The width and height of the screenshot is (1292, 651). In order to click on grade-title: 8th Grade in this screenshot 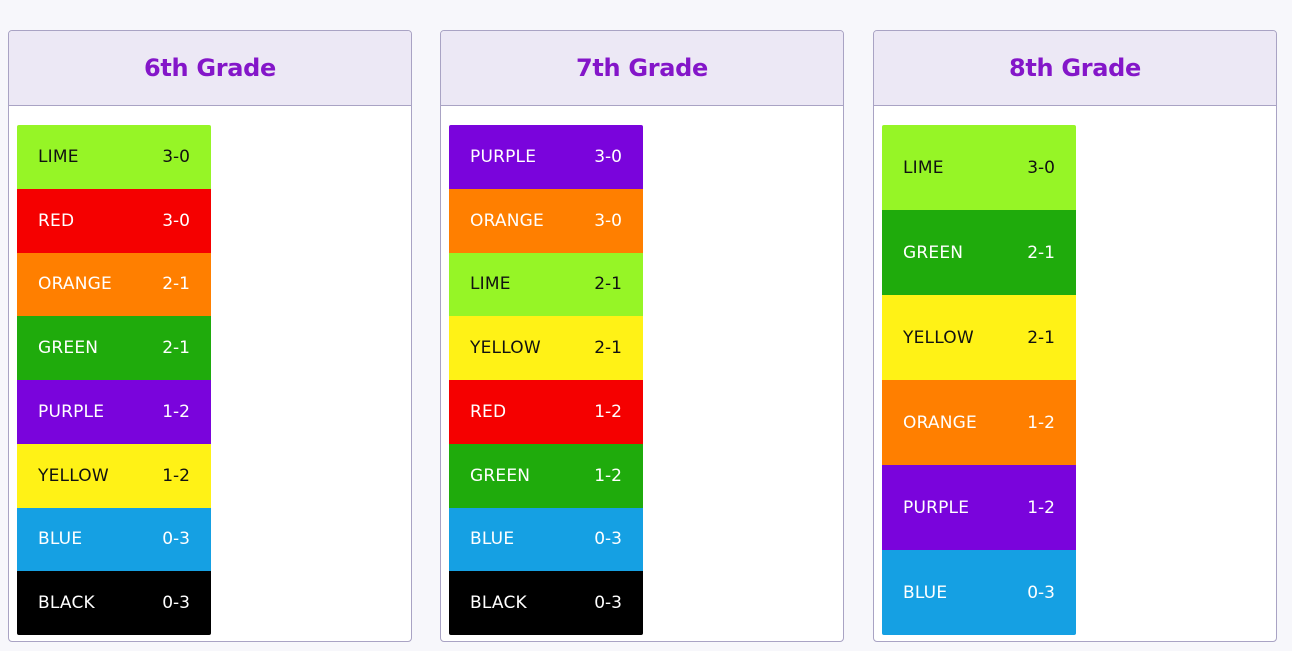, I will do `click(1075, 68)`.